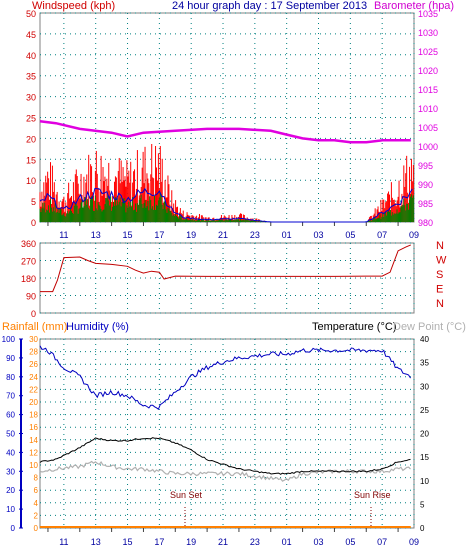  What do you see at coordinates (287, 235) in the screenshot?
I see `x-tick-label: 01` at bounding box center [287, 235].